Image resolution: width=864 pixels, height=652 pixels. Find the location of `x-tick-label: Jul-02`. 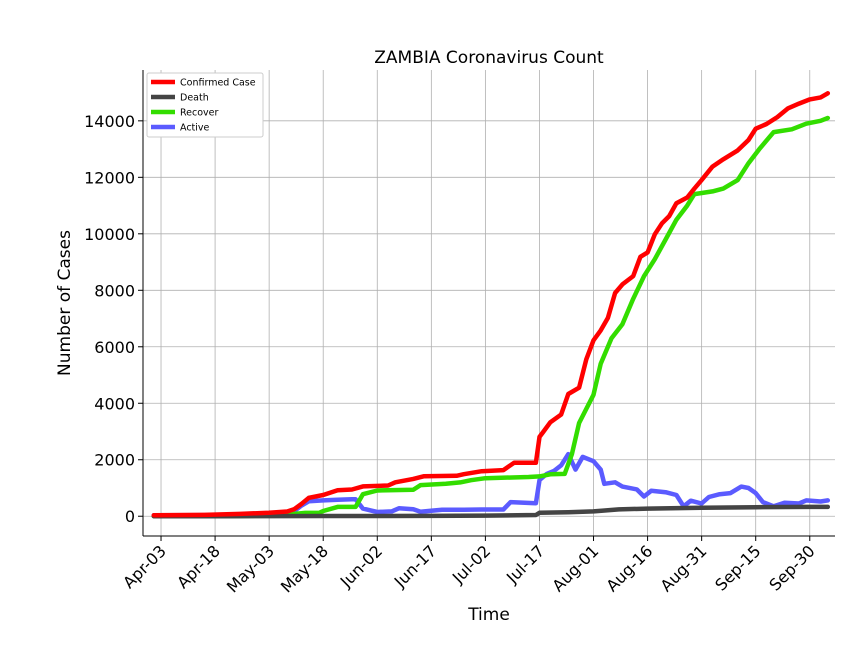

x-tick-label: Jul-02 is located at coordinates (471, 564).